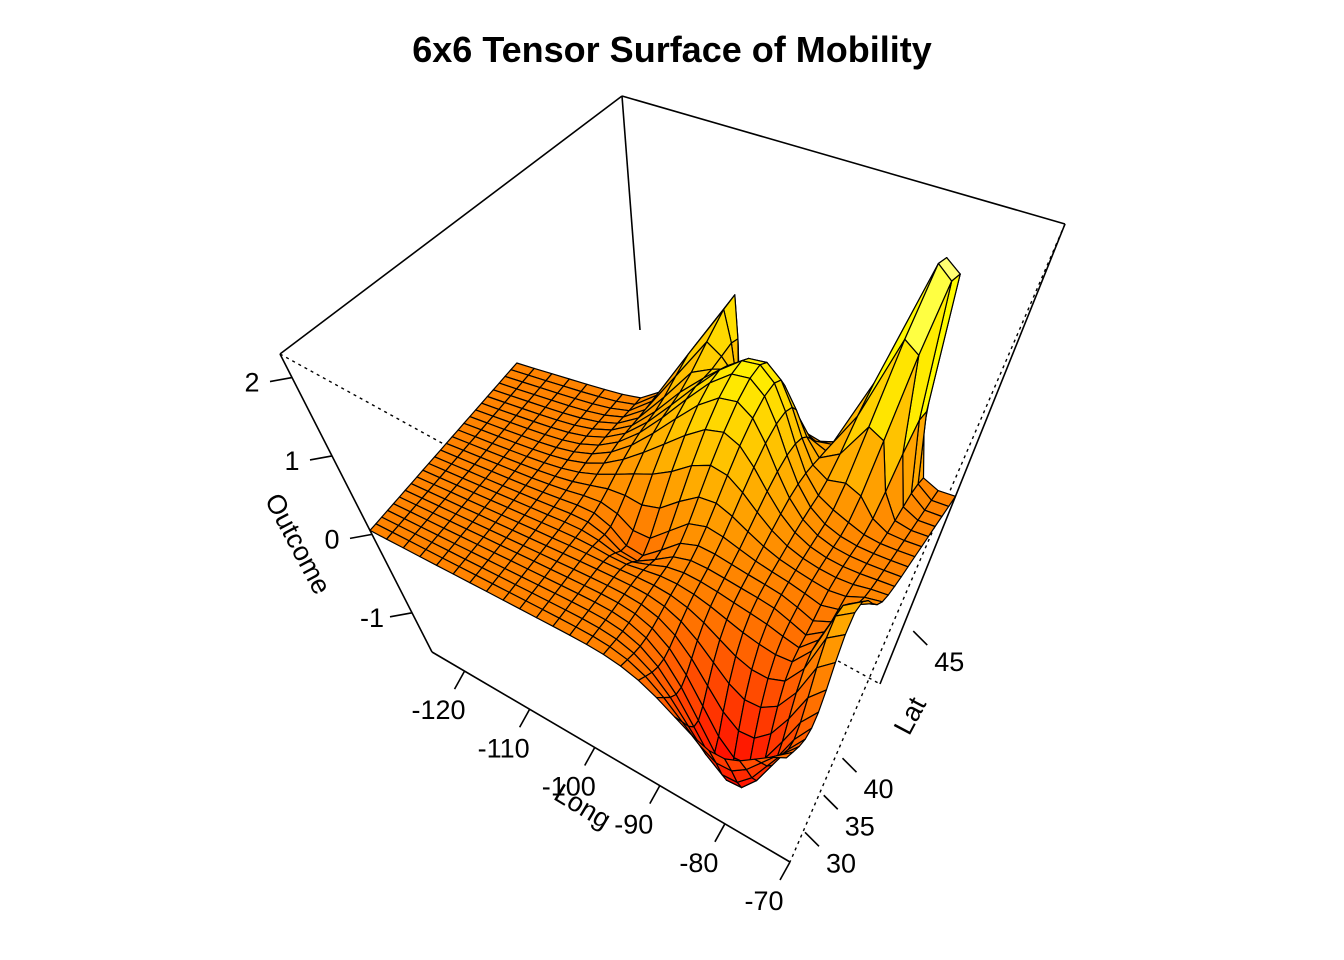 The image size is (1344, 960). Describe the element at coordinates (781, 755) in the screenshot. I see `surface-facet` at that location.